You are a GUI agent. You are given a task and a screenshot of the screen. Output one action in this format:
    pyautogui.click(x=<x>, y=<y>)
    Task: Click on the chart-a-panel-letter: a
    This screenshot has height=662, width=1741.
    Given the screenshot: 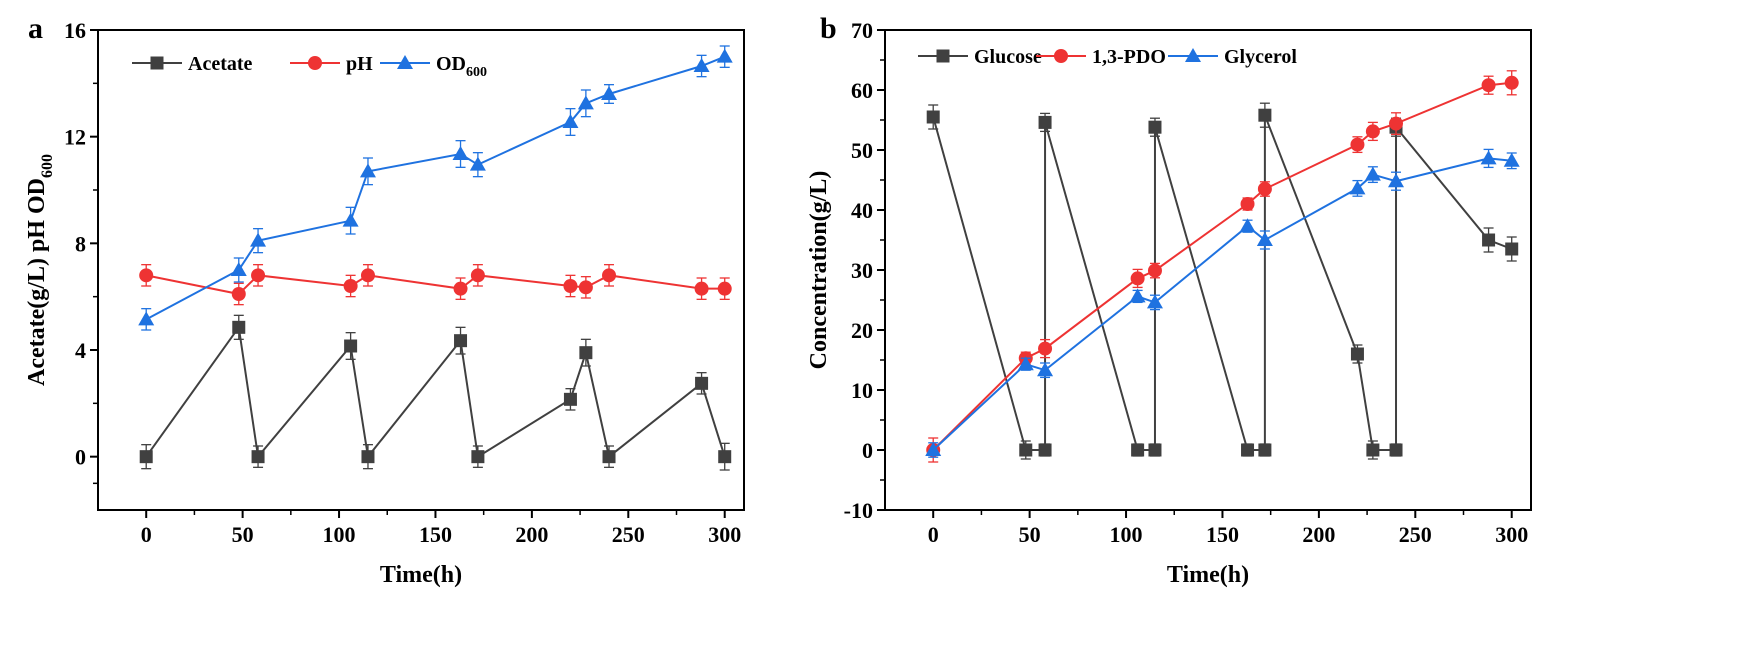 What is the action you would take?
    pyautogui.click(x=35, y=28)
    